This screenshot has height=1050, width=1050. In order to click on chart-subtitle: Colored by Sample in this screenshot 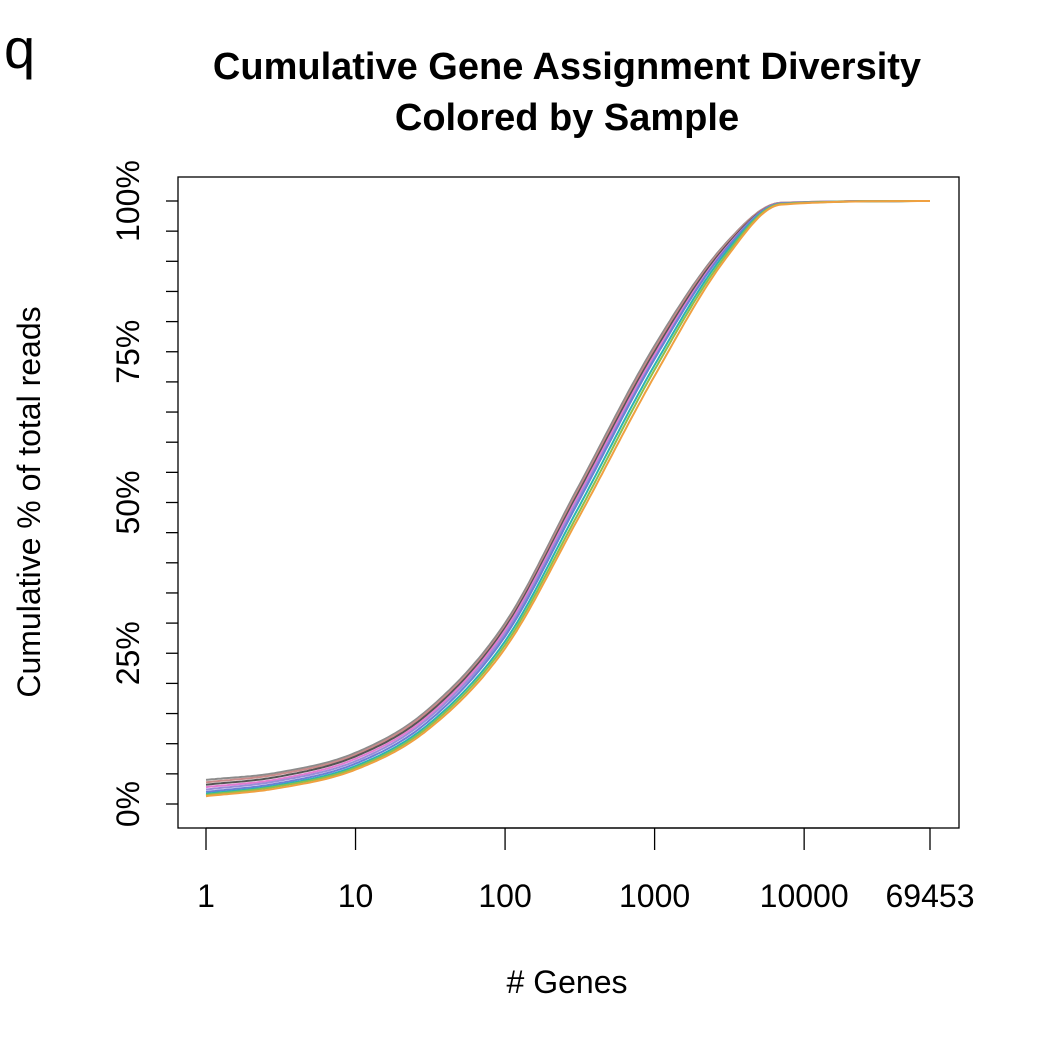, I will do `click(567, 118)`.